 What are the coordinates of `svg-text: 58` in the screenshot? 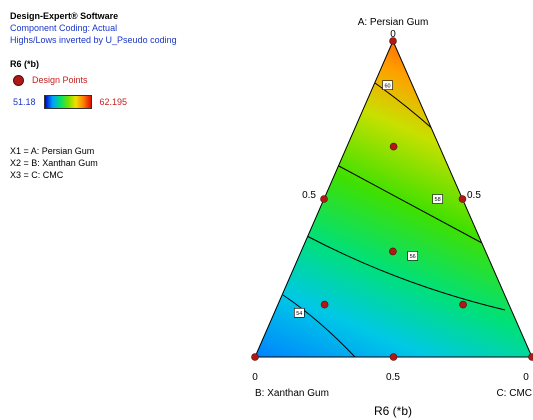 It's located at (438, 200).